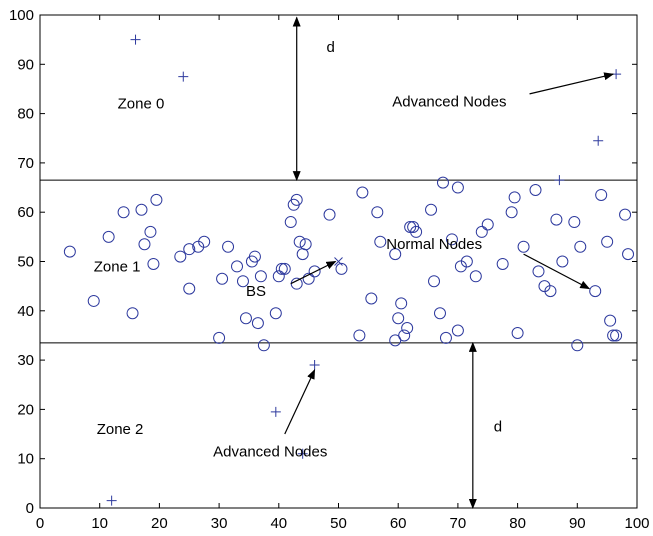  Describe the element at coordinates (517, 523) in the screenshot. I see `x-tick-label: 80` at that location.